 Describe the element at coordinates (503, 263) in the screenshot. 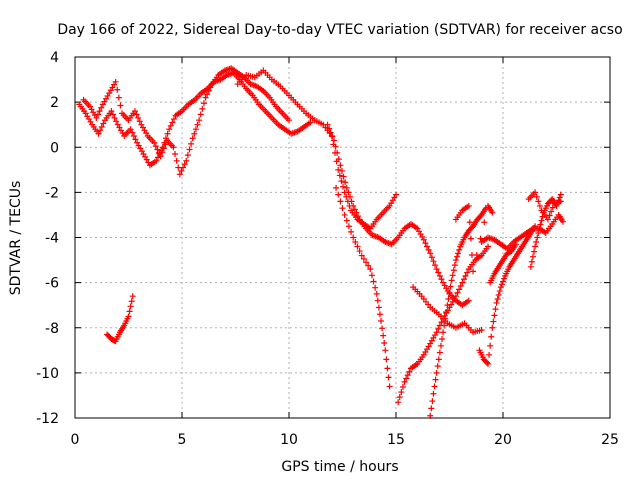

I see `series-trace-l` at that location.